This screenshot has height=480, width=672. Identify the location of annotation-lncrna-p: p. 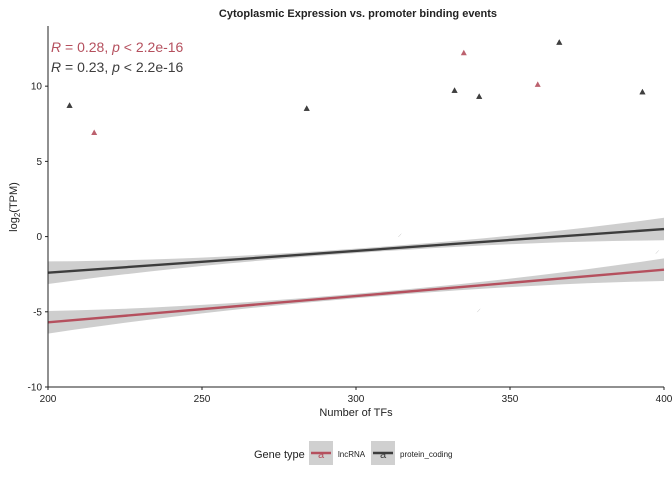
(115, 47).